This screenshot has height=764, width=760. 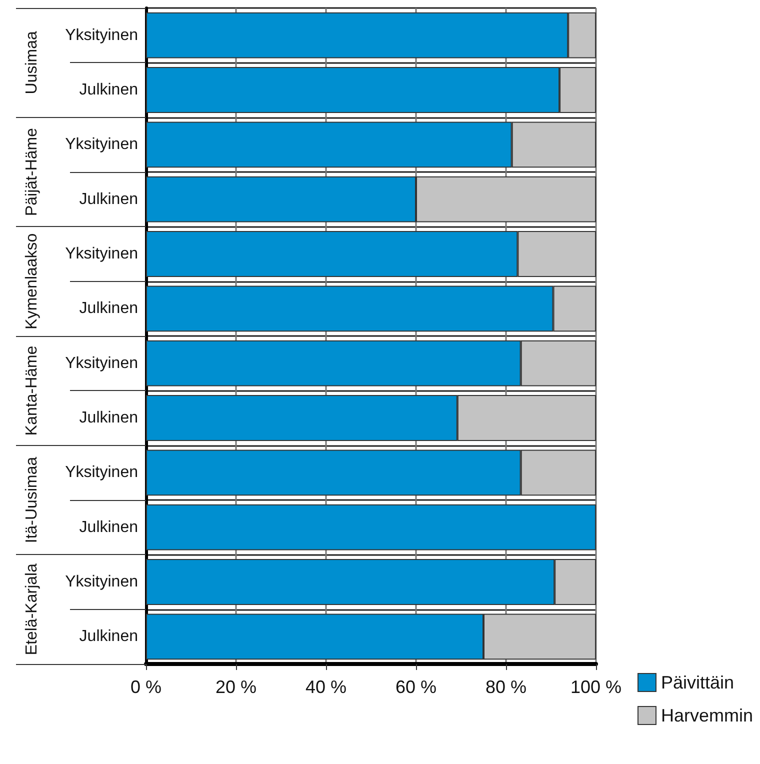 I want to click on x-tick-label: 0 %, so click(x=146, y=687).